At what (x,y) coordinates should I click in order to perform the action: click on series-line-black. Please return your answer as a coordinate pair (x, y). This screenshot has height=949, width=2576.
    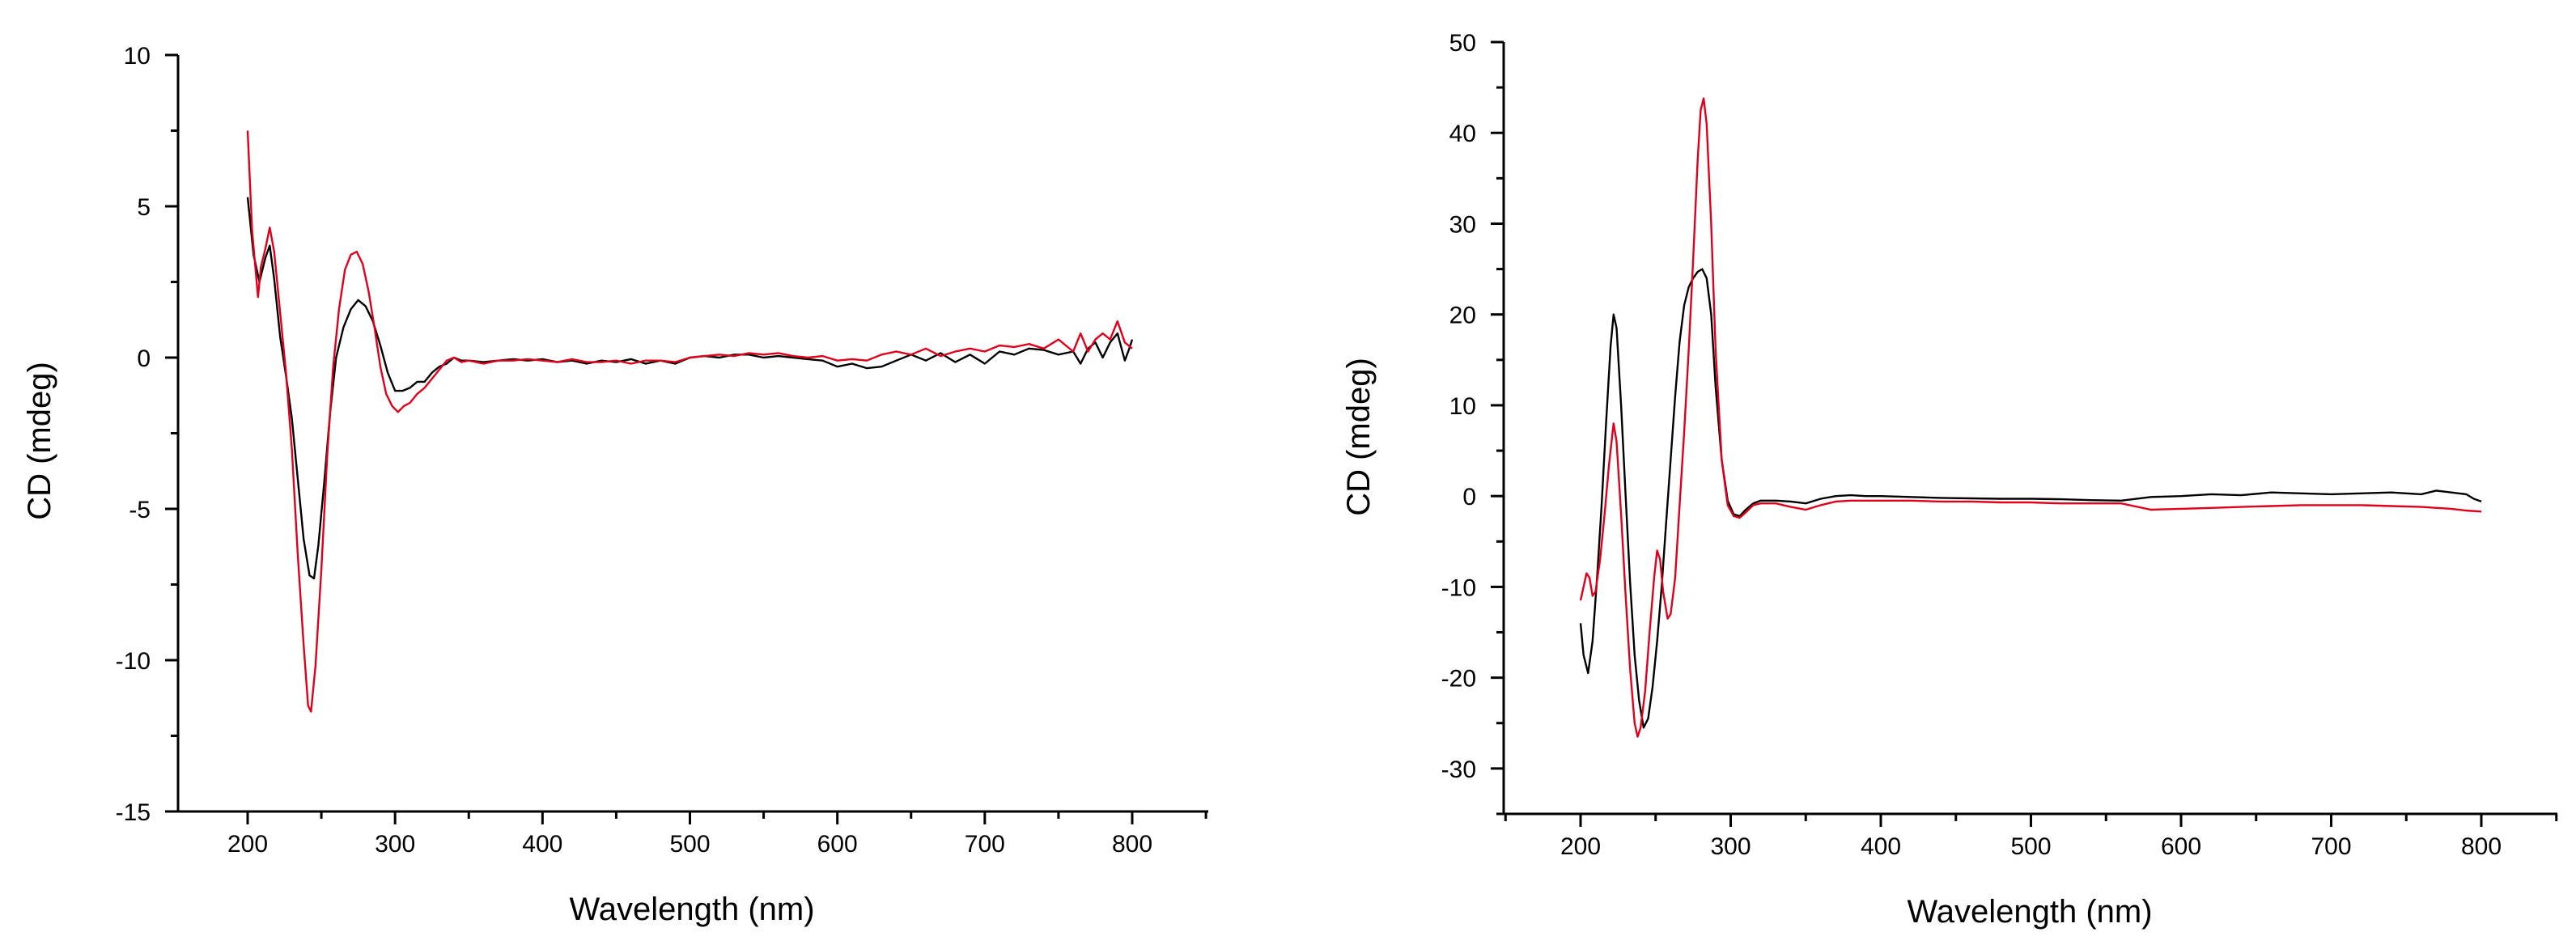
    Looking at the image, I should click on (690, 388).